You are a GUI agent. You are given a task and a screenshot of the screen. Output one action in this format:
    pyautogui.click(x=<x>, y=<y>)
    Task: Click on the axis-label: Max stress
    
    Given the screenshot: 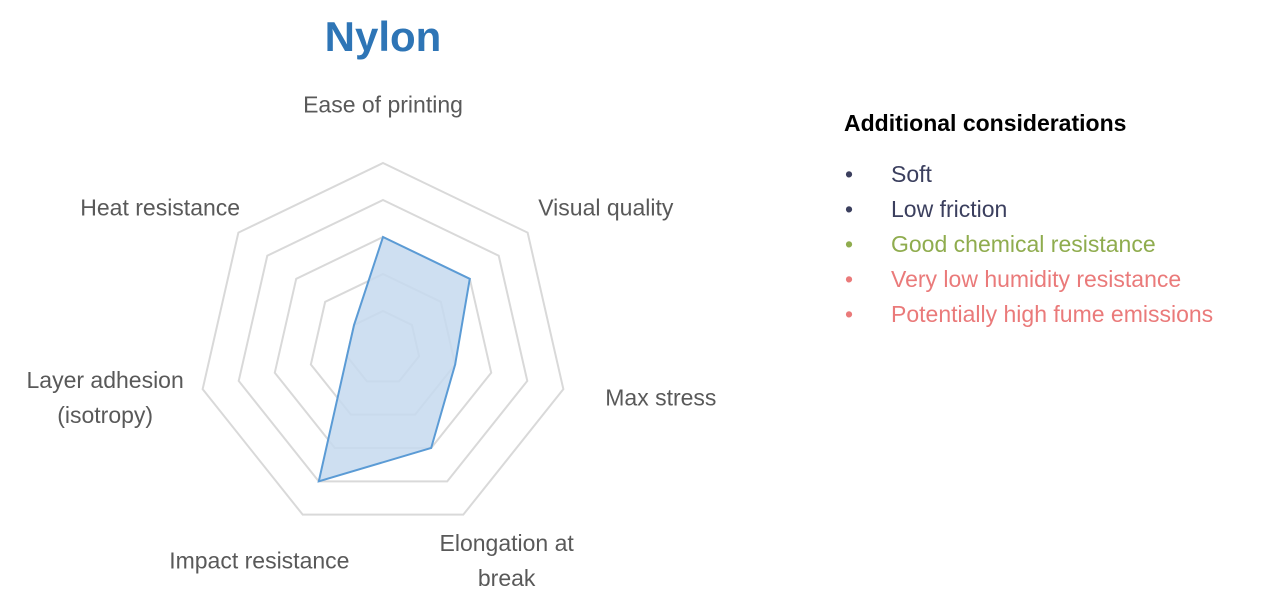 What is the action you would take?
    pyautogui.click(x=661, y=397)
    